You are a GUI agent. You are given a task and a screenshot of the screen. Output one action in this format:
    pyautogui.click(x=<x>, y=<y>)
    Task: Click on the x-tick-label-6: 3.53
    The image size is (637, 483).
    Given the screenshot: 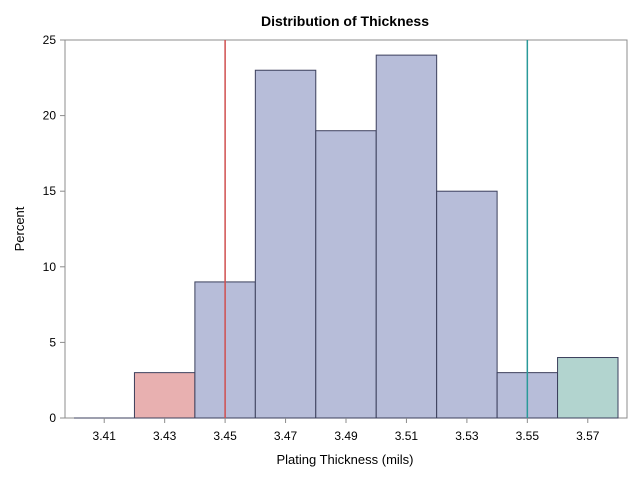 What is the action you would take?
    pyautogui.click(x=467, y=436)
    